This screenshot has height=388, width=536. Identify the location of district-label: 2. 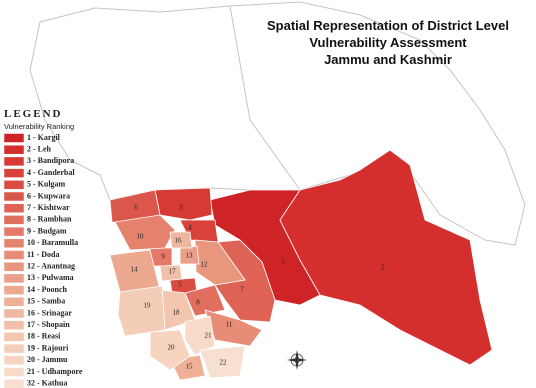
(383, 268).